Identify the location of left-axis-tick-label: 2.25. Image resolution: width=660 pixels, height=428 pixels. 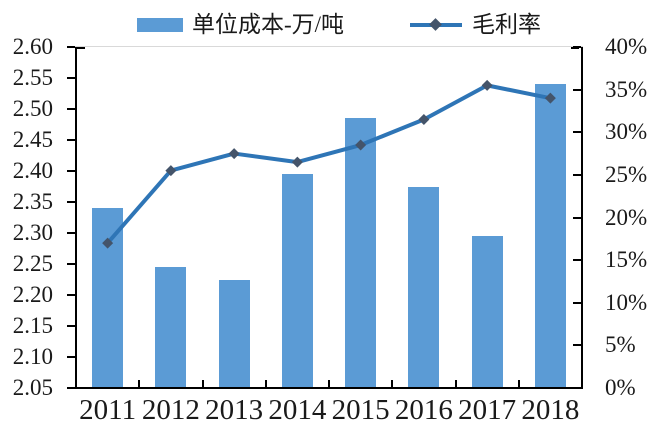
(32, 263).